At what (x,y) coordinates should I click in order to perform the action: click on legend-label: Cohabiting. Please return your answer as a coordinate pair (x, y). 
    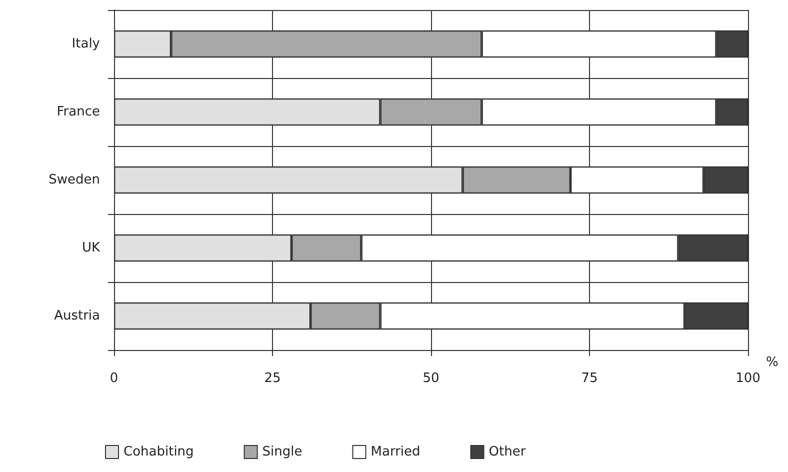
    Looking at the image, I should click on (159, 452).